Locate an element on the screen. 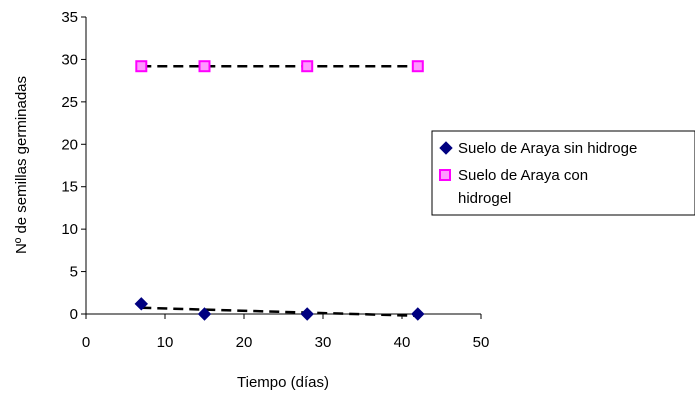 The height and width of the screenshot is (394, 695). x-tick-label: 40 is located at coordinates (402, 342).